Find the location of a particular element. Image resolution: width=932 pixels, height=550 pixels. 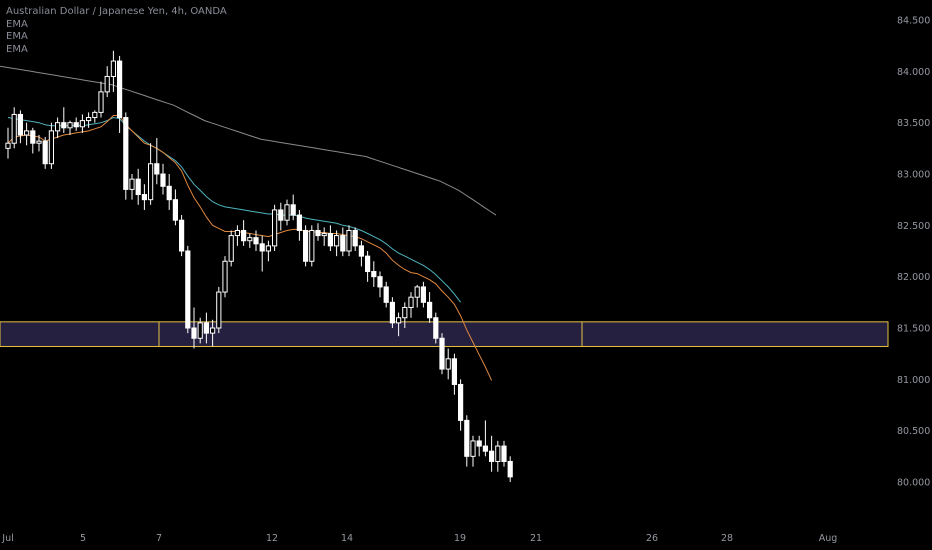

ema-indicator-label-3: EMA is located at coordinates (17, 49).